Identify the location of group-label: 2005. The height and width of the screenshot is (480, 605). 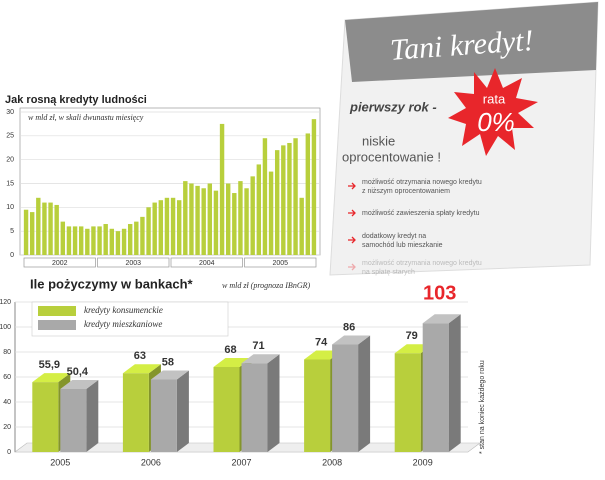
(280, 263).